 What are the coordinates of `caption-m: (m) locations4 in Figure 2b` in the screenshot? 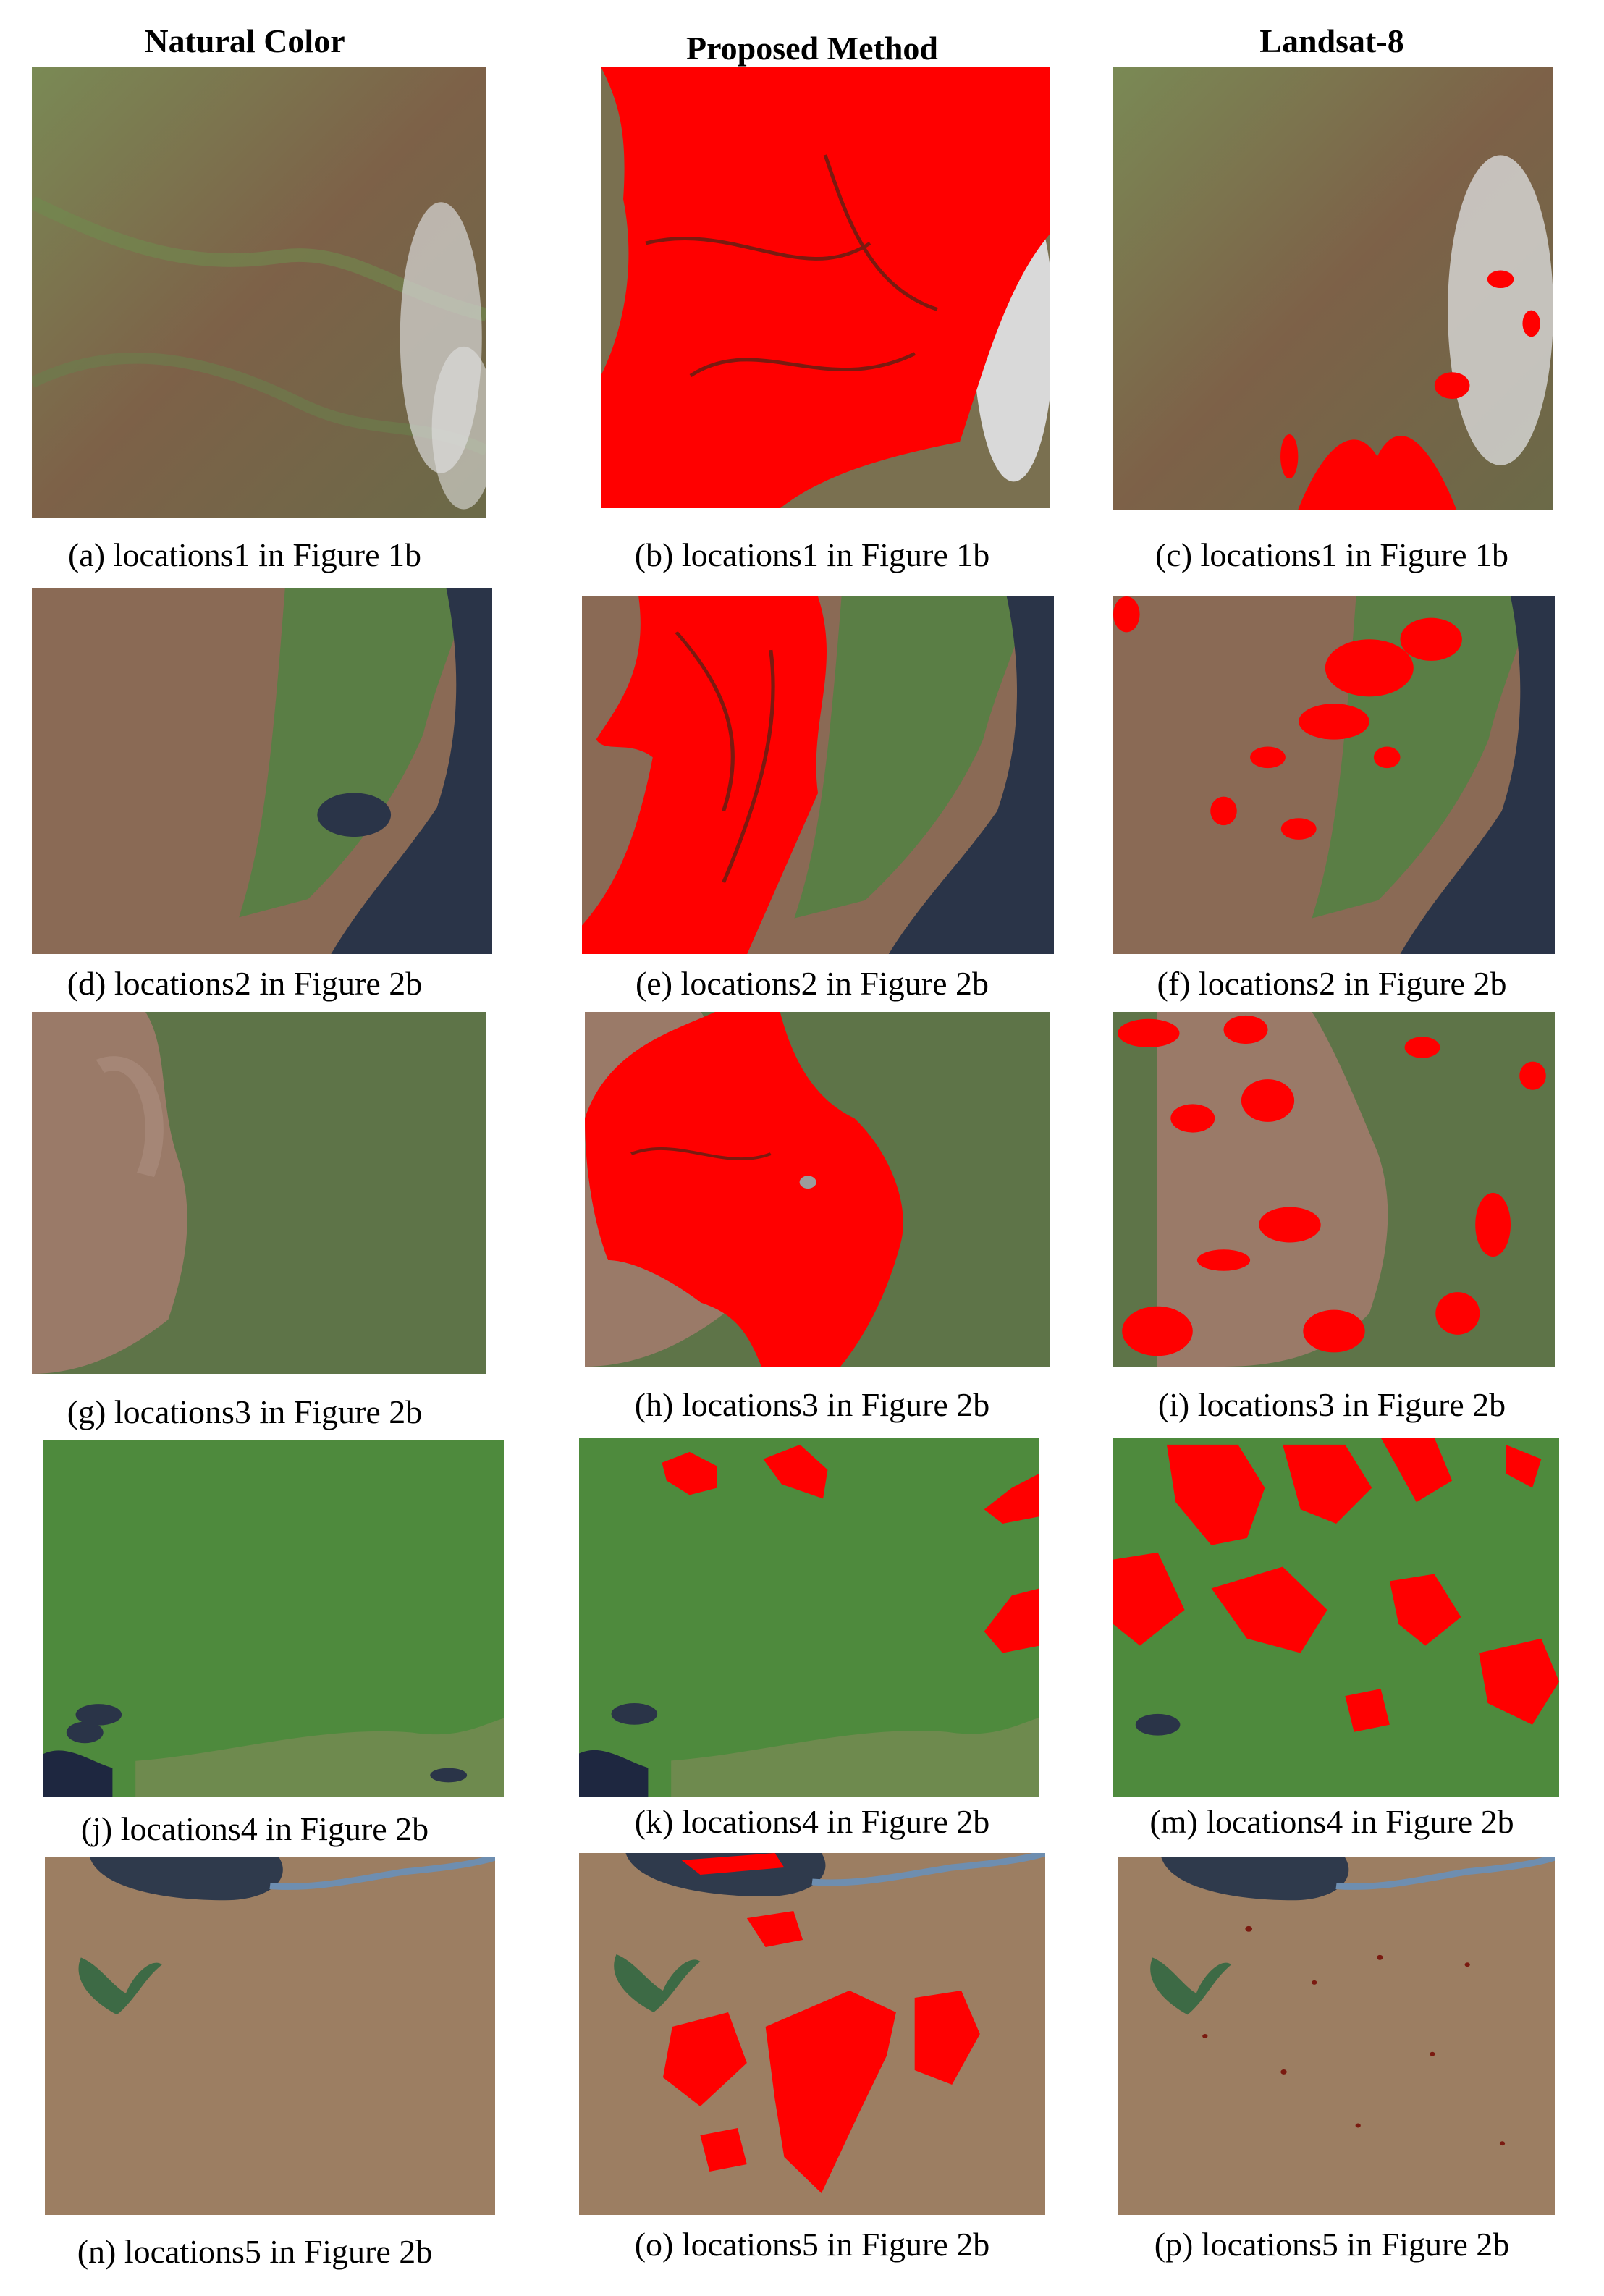 It's located at (1331, 1821).